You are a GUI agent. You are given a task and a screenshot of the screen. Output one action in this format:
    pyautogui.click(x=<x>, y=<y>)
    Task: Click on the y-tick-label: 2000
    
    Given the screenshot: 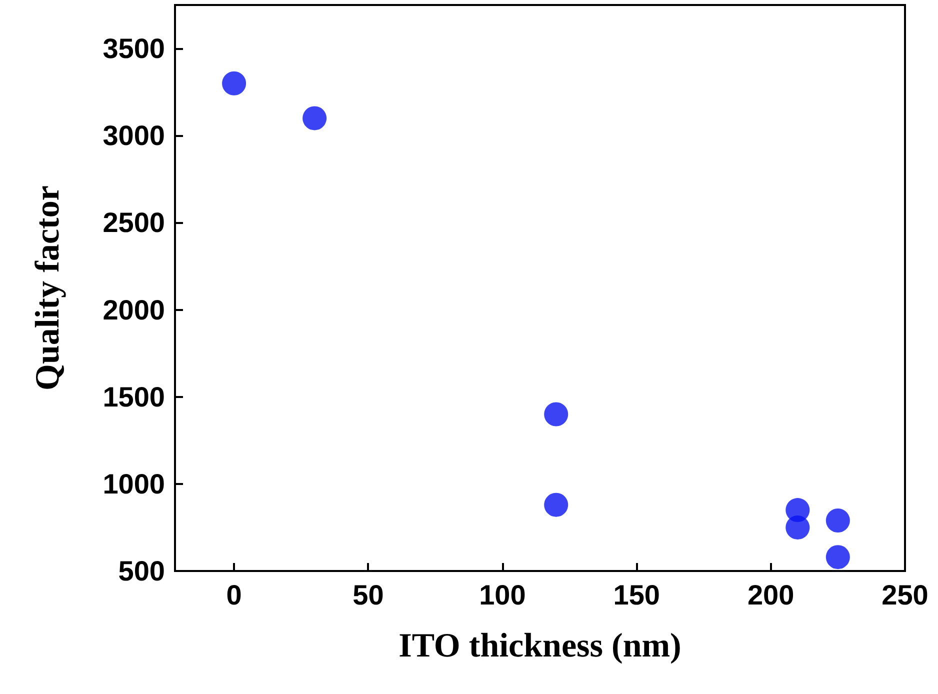 What is the action you would take?
    pyautogui.click(x=133, y=310)
    